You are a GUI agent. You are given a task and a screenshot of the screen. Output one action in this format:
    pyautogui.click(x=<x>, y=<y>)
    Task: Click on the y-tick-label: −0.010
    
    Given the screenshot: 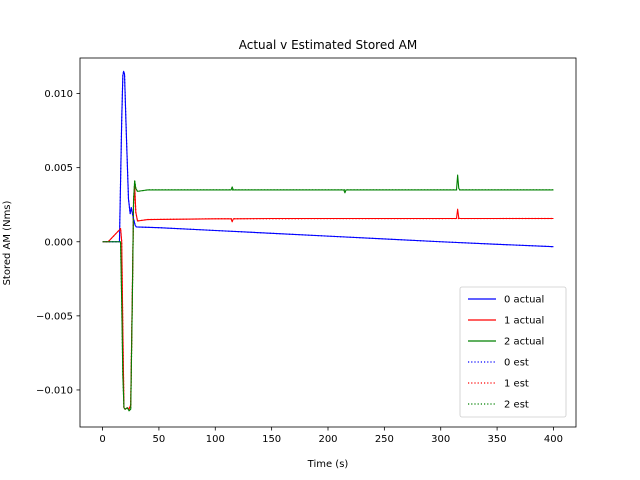 What is the action you would take?
    pyautogui.click(x=54, y=390)
    